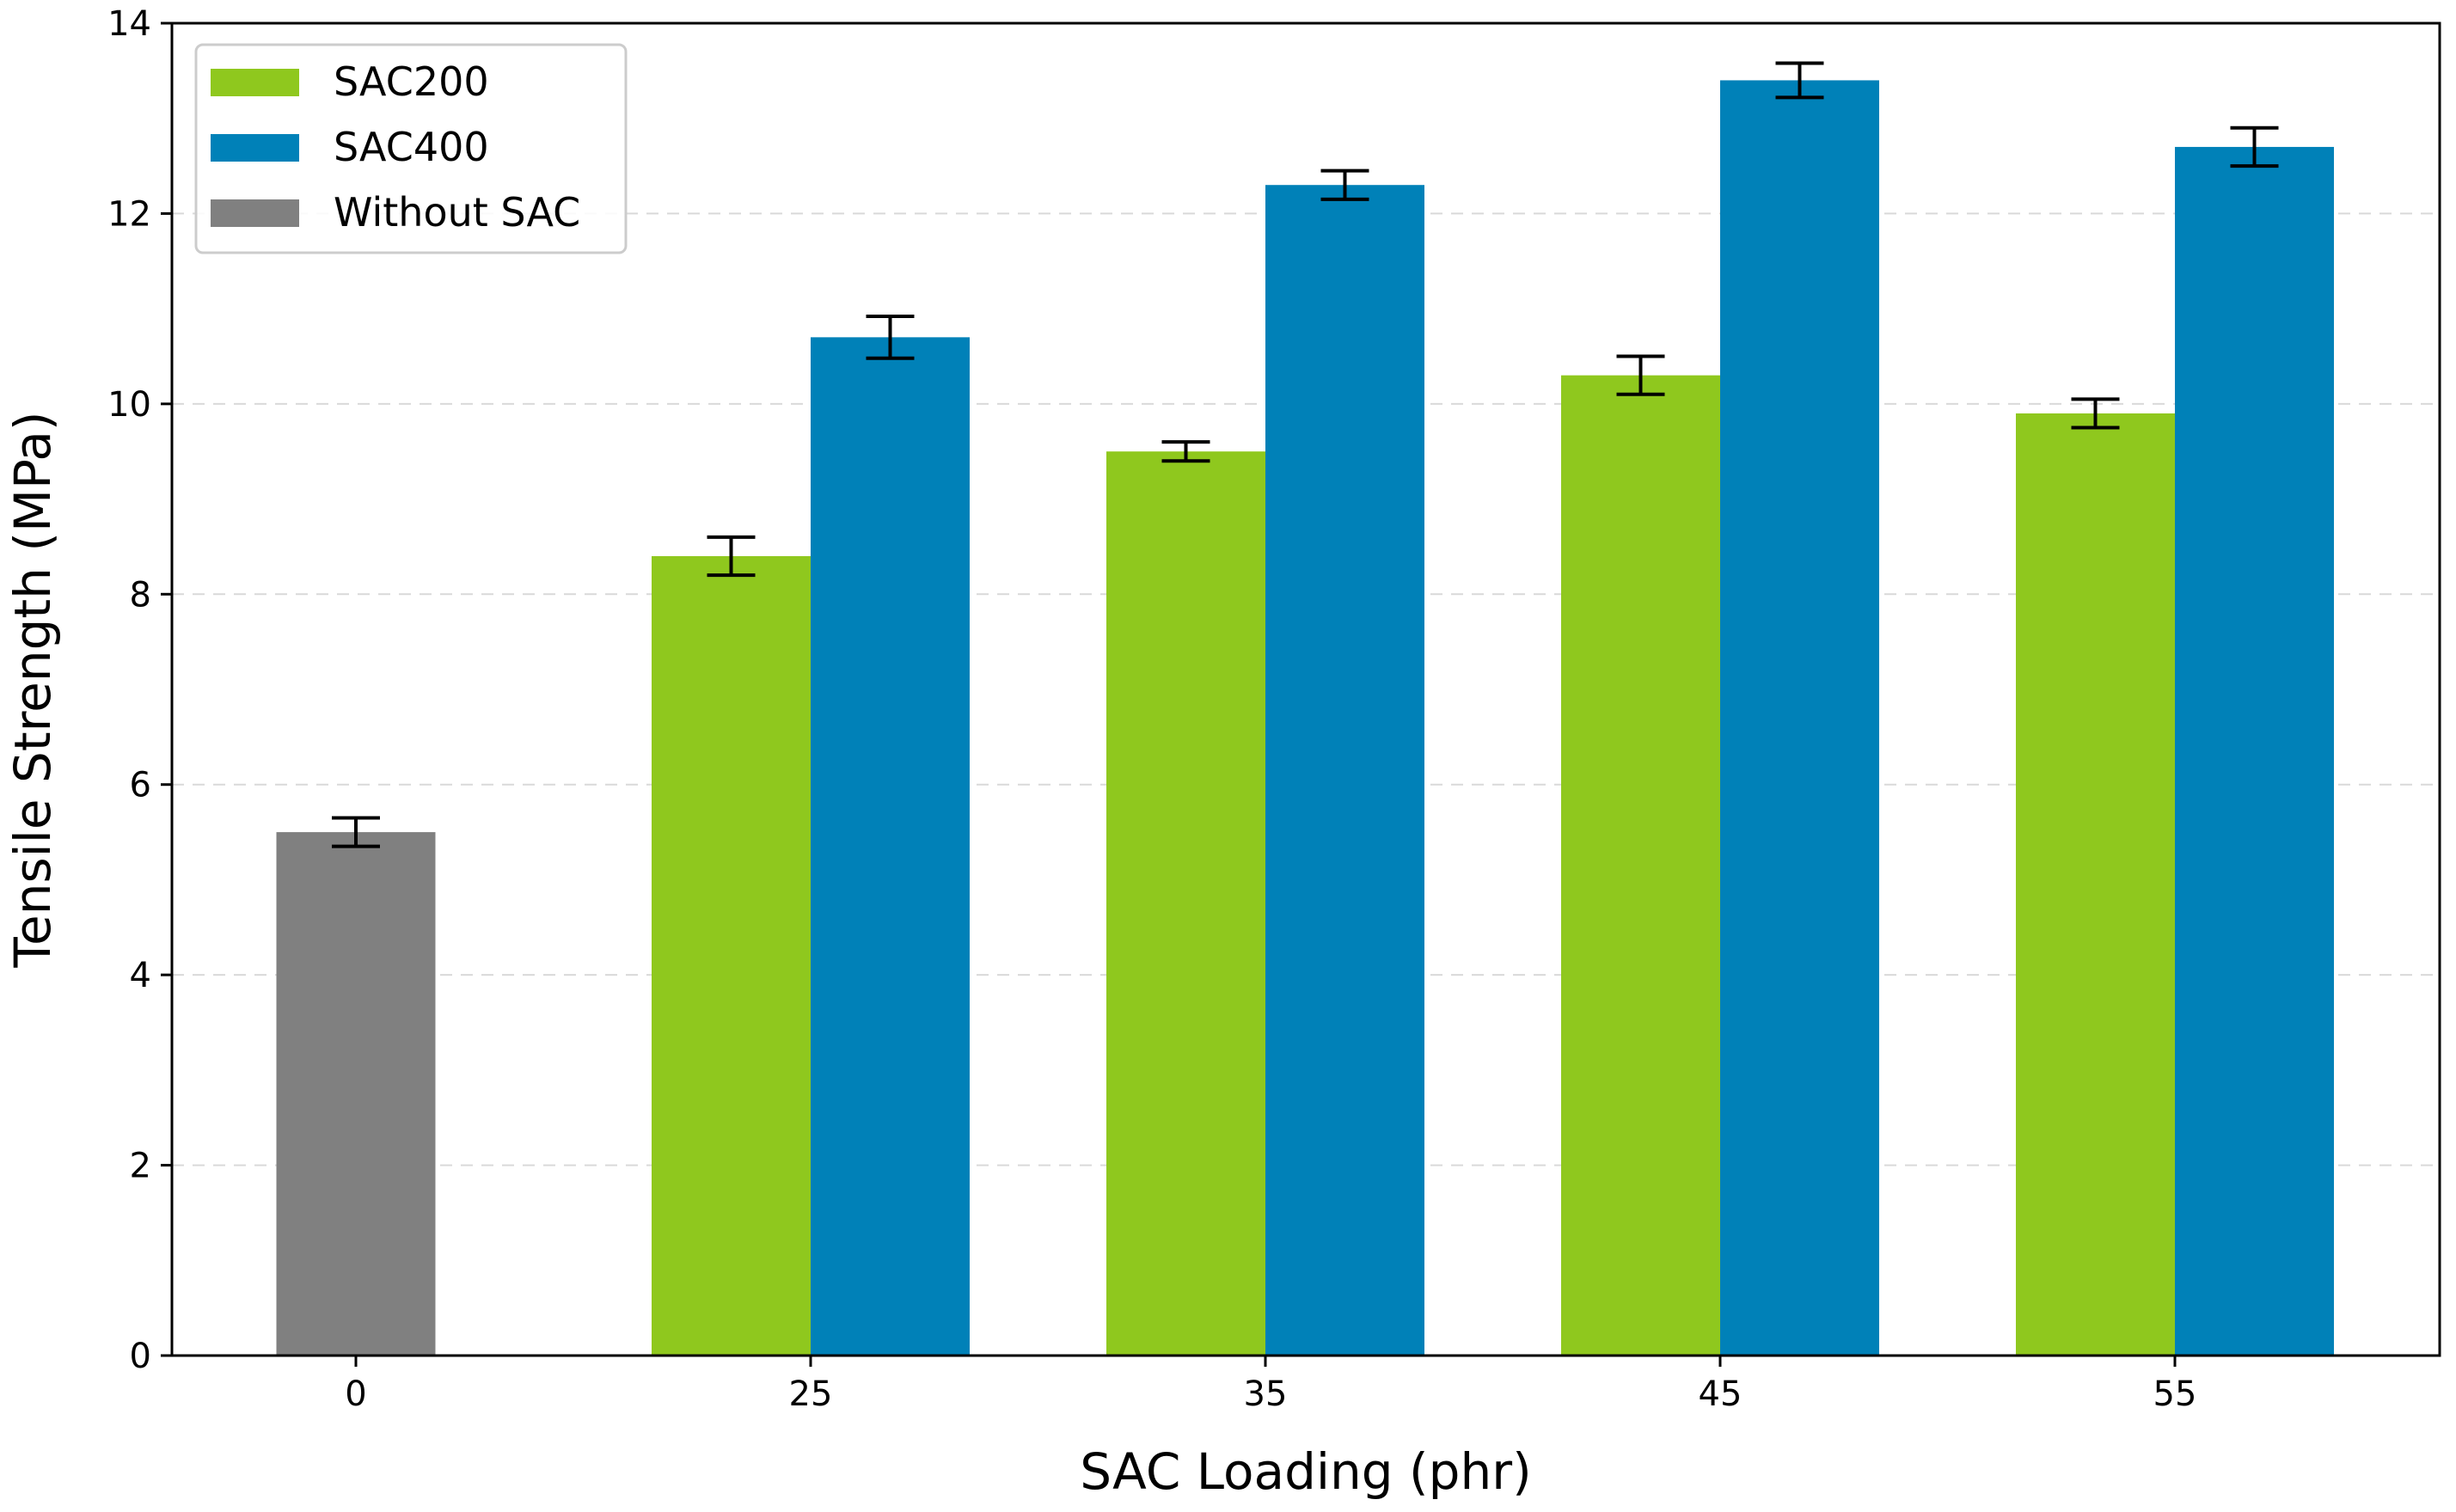 The image size is (2456, 1512). Describe the element at coordinates (140, 975) in the screenshot. I see `y-tick-label-4: 4` at that location.